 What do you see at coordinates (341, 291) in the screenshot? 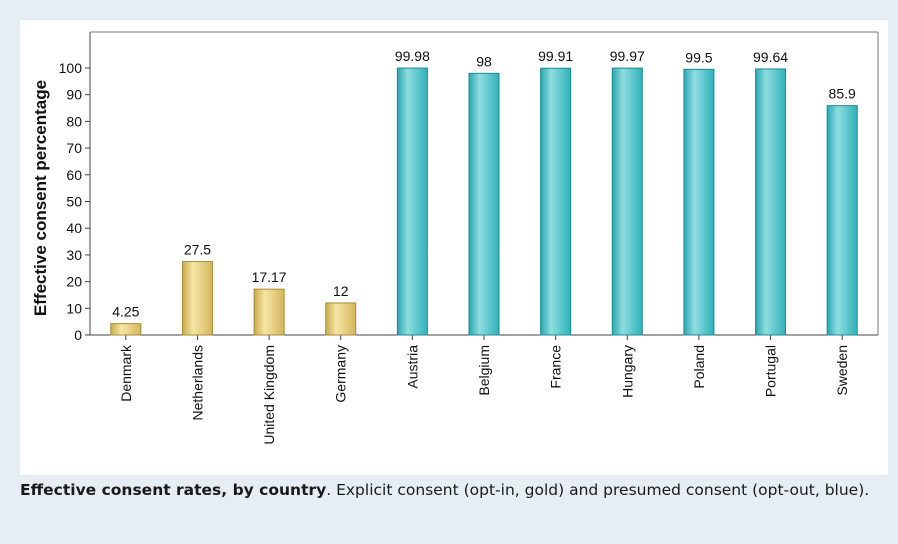
I see `value-label: 12` at bounding box center [341, 291].